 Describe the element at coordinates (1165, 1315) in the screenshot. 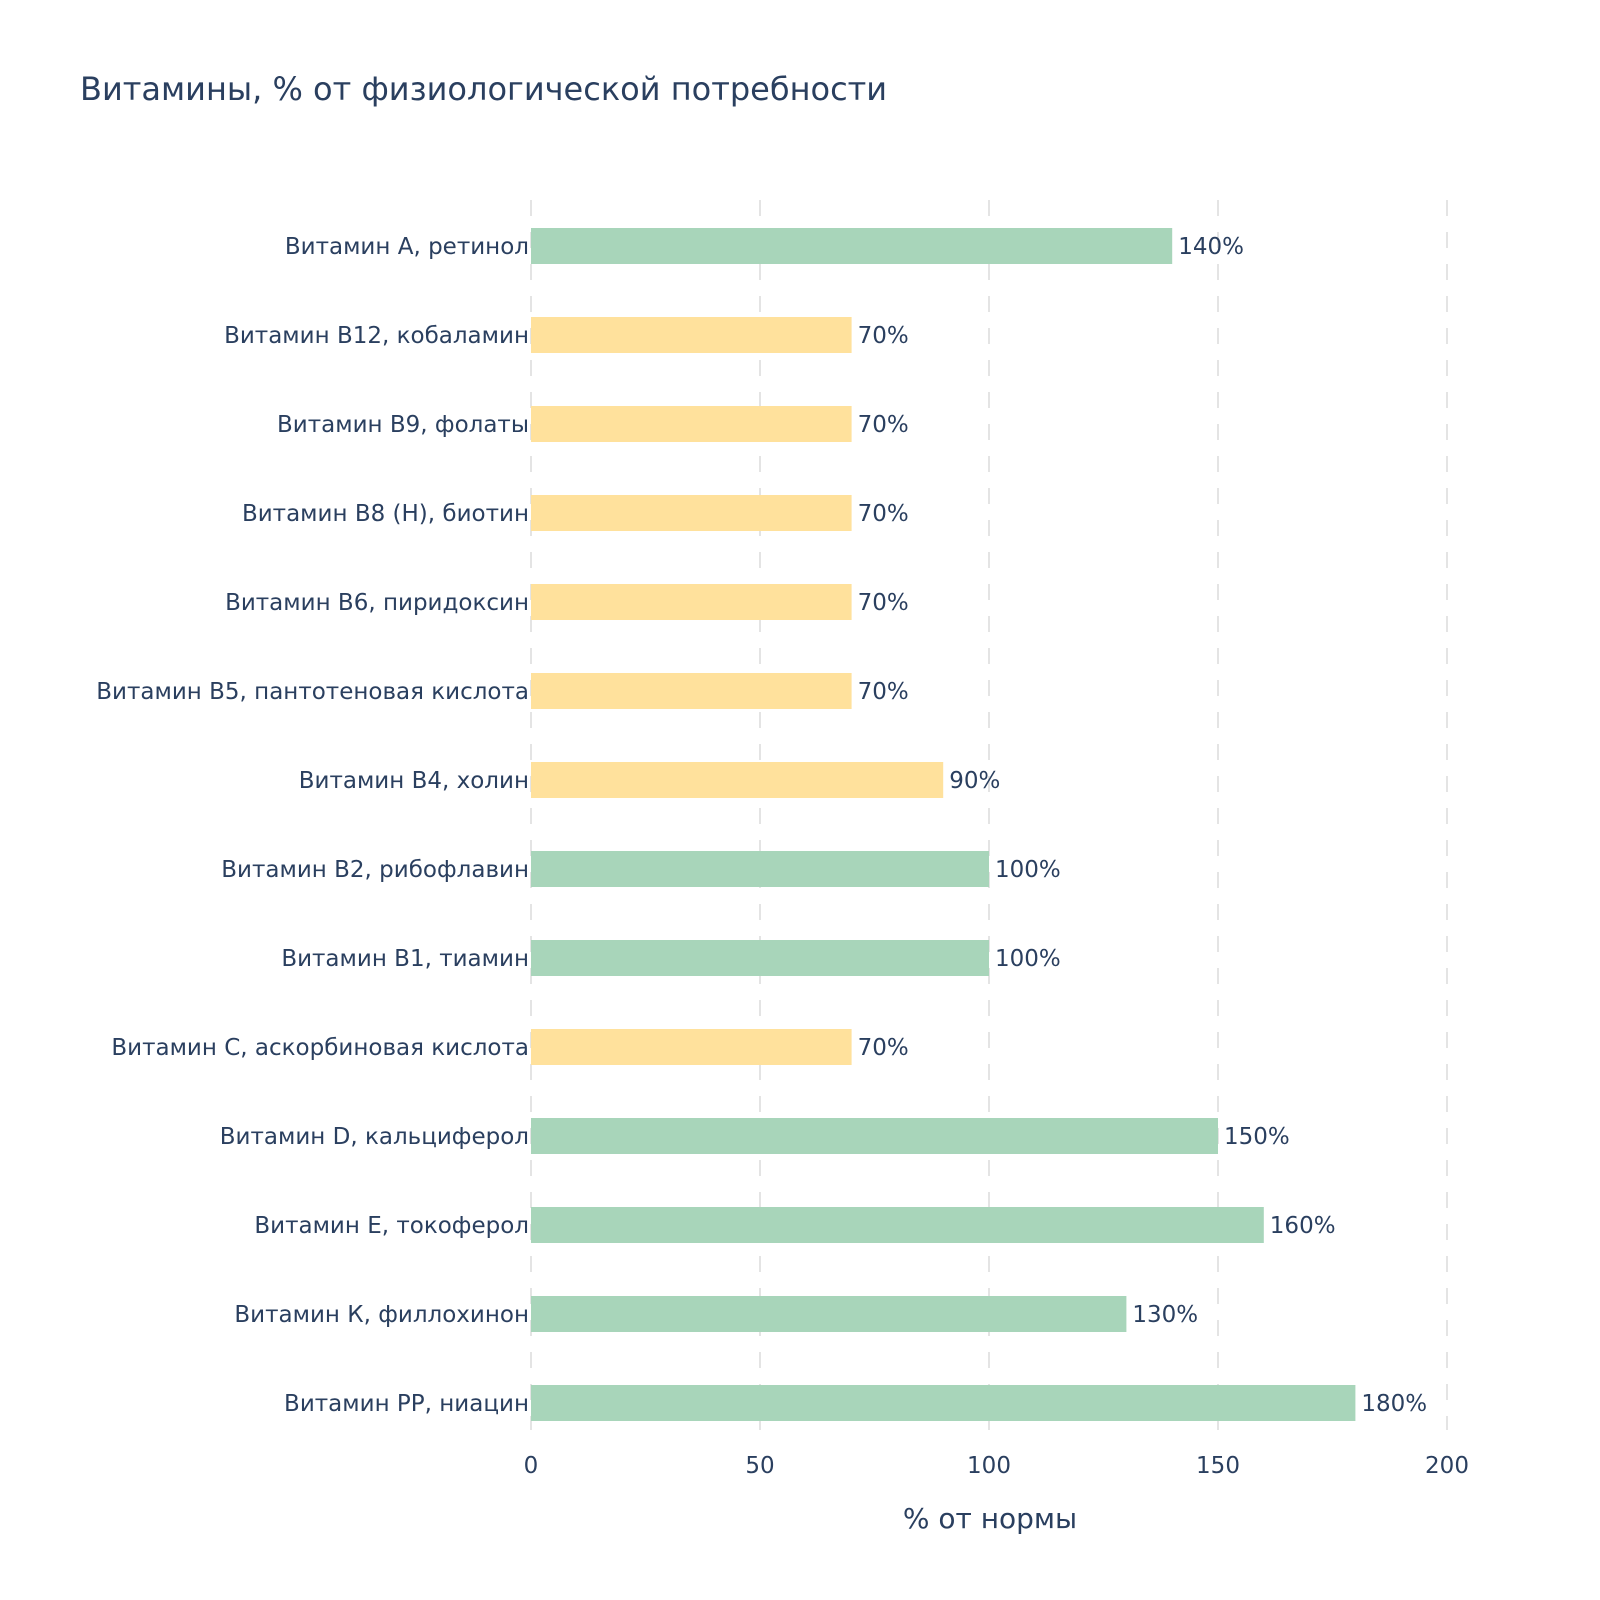

I see `data-label: 130%` at that location.